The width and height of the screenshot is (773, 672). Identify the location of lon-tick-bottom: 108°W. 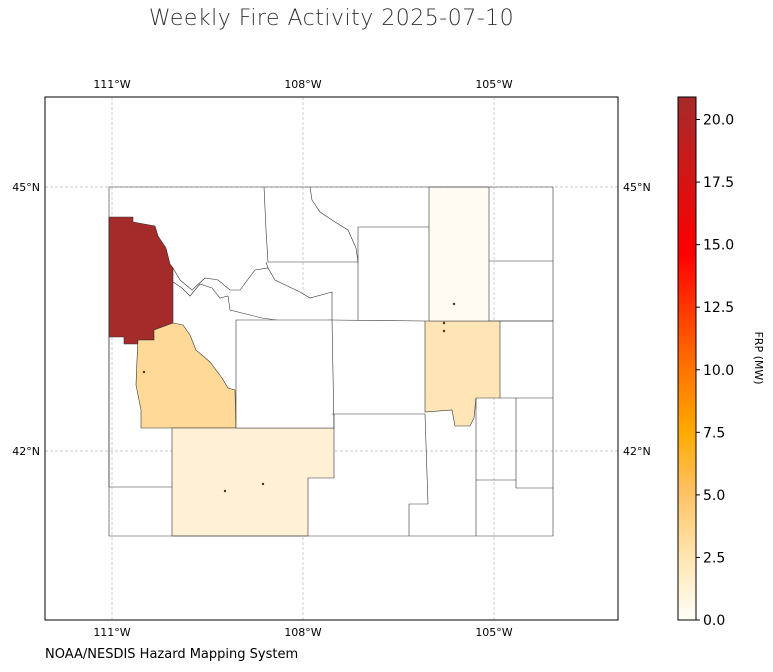
(302, 632).